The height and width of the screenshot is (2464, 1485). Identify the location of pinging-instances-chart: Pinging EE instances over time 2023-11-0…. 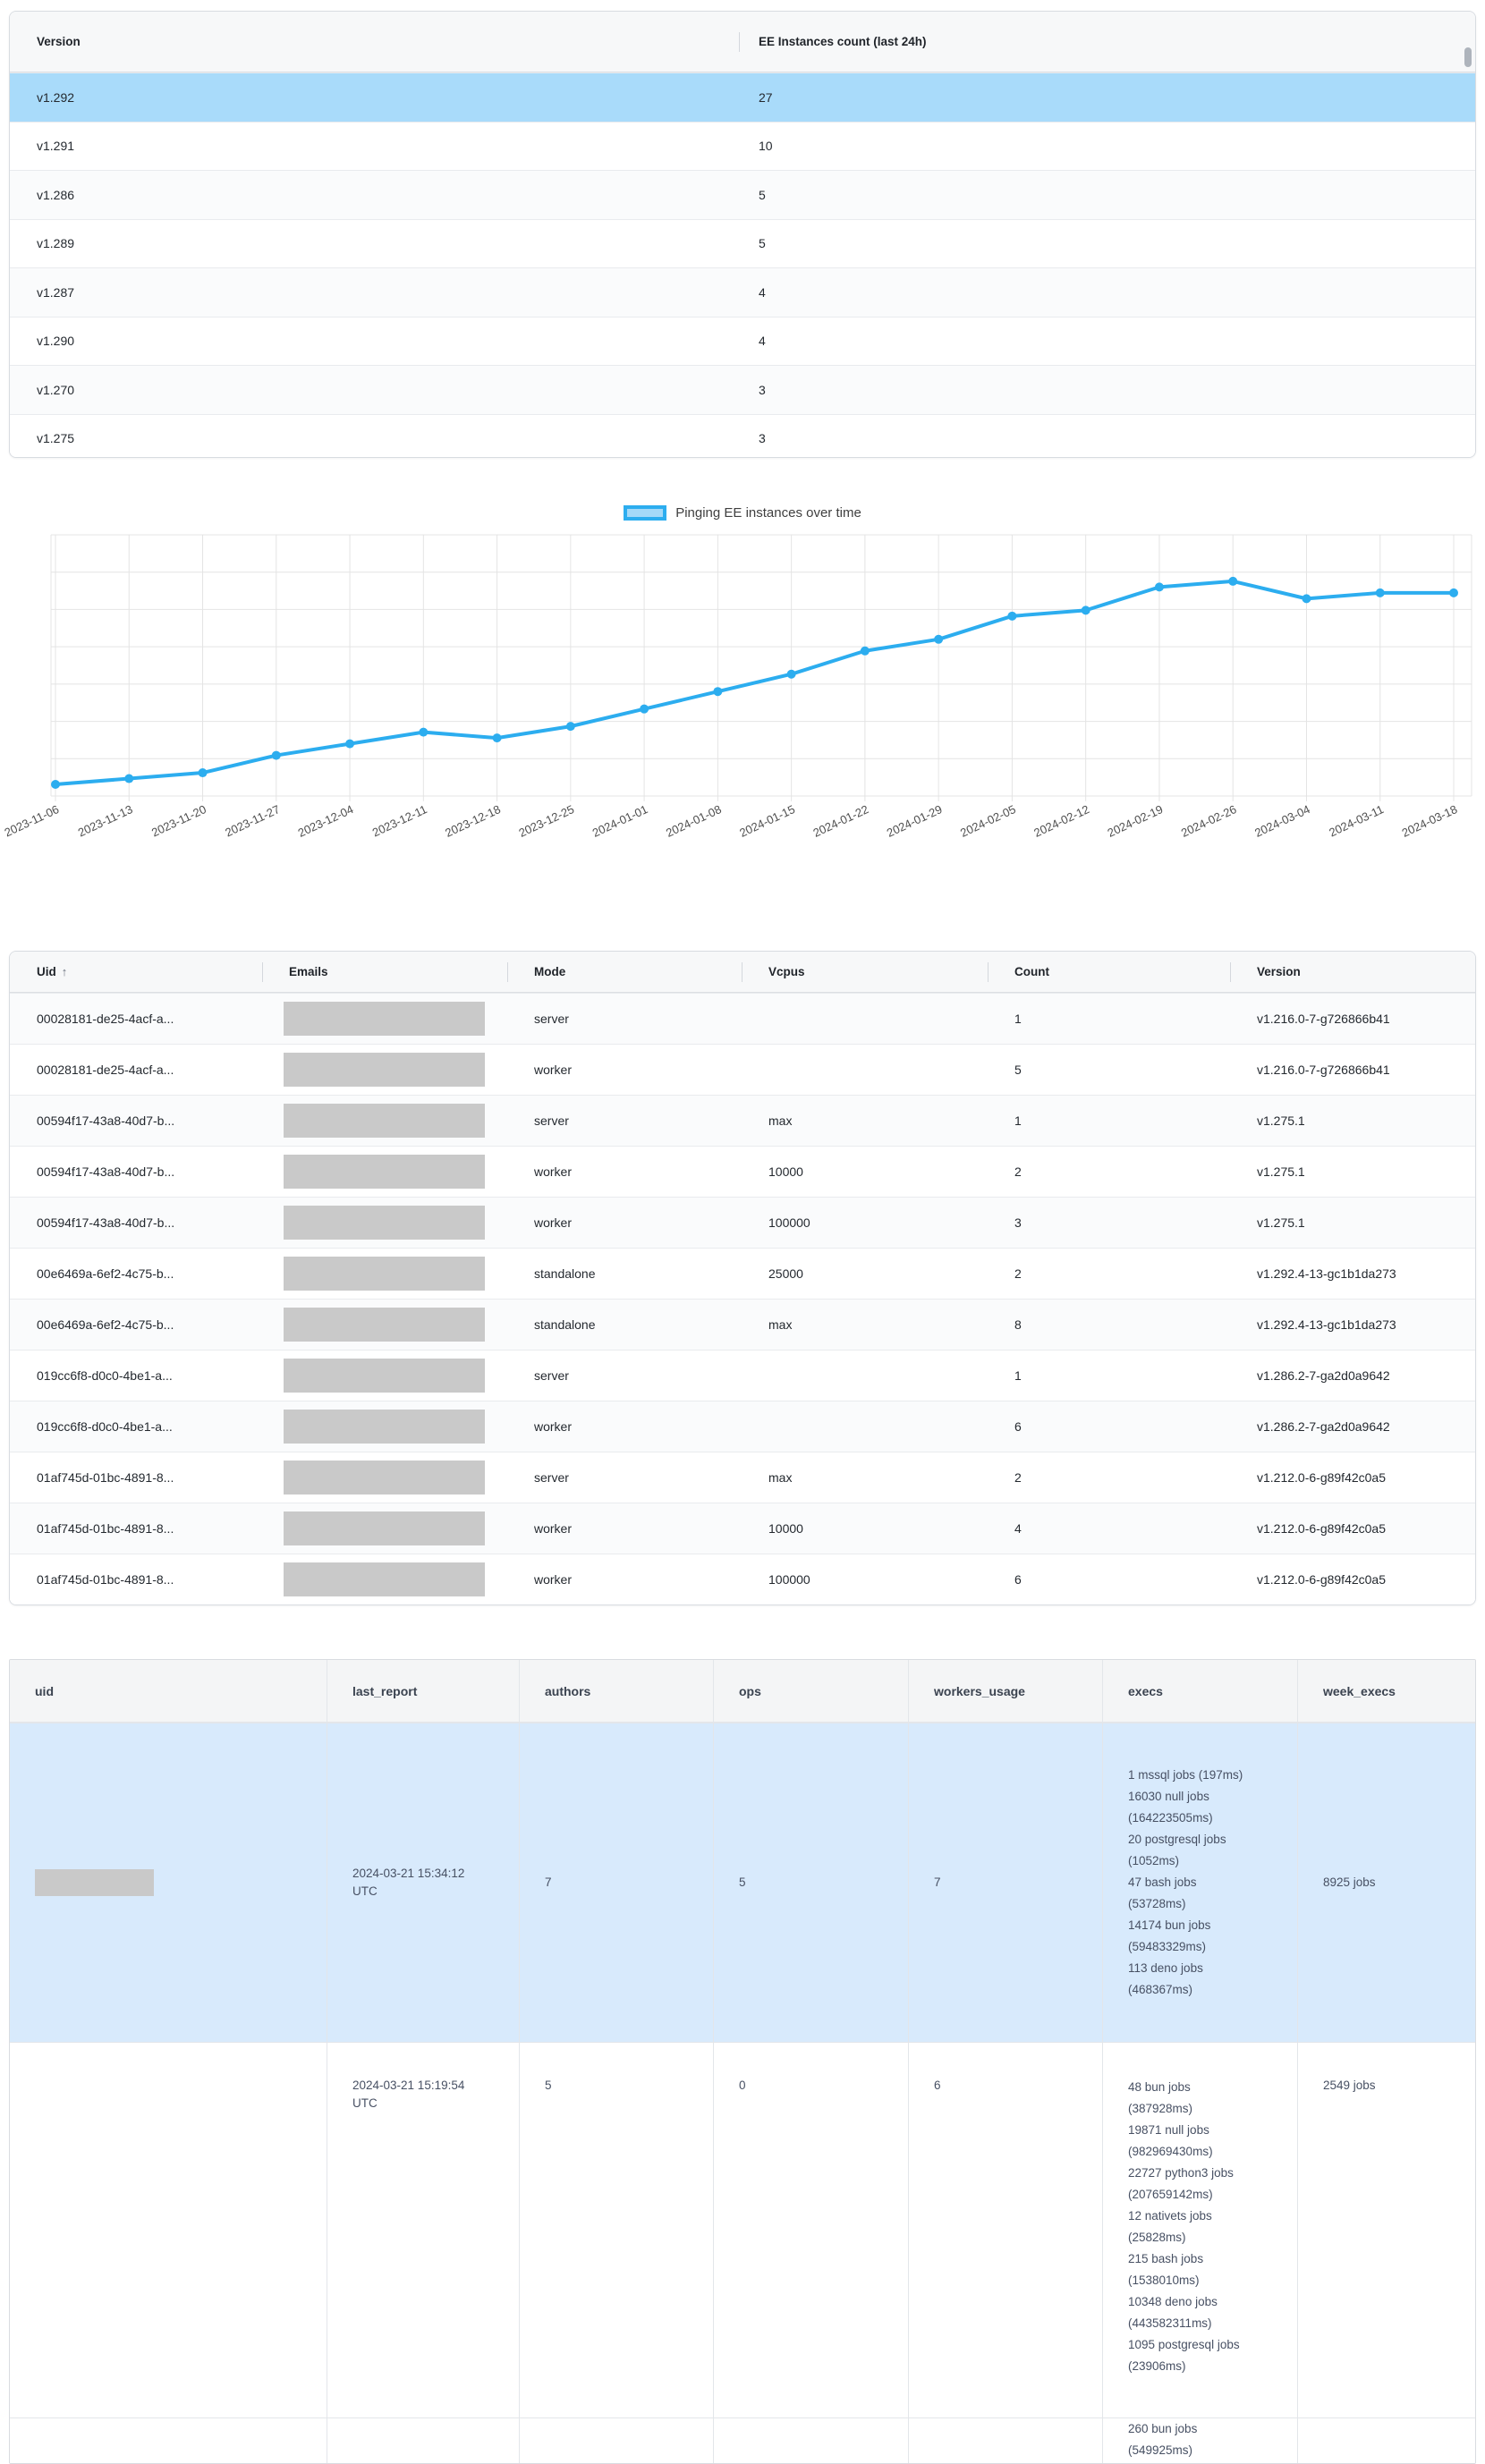
(742, 675).